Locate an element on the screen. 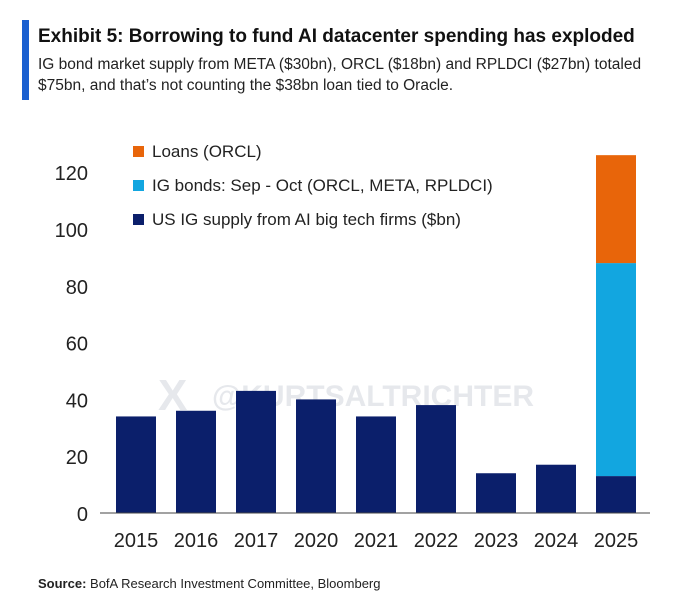 The image size is (680, 601). legend-label: Loans (ORCL) is located at coordinates (207, 151).